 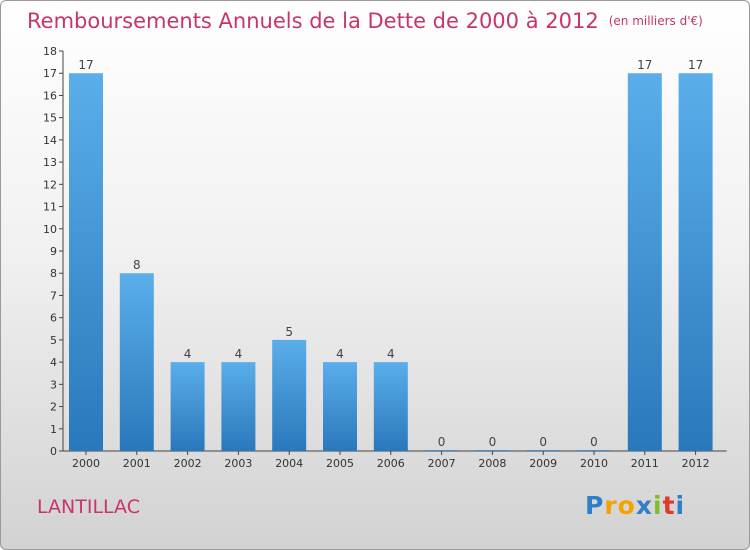 I want to click on proxiti-logo: Proxiti, so click(x=635, y=505).